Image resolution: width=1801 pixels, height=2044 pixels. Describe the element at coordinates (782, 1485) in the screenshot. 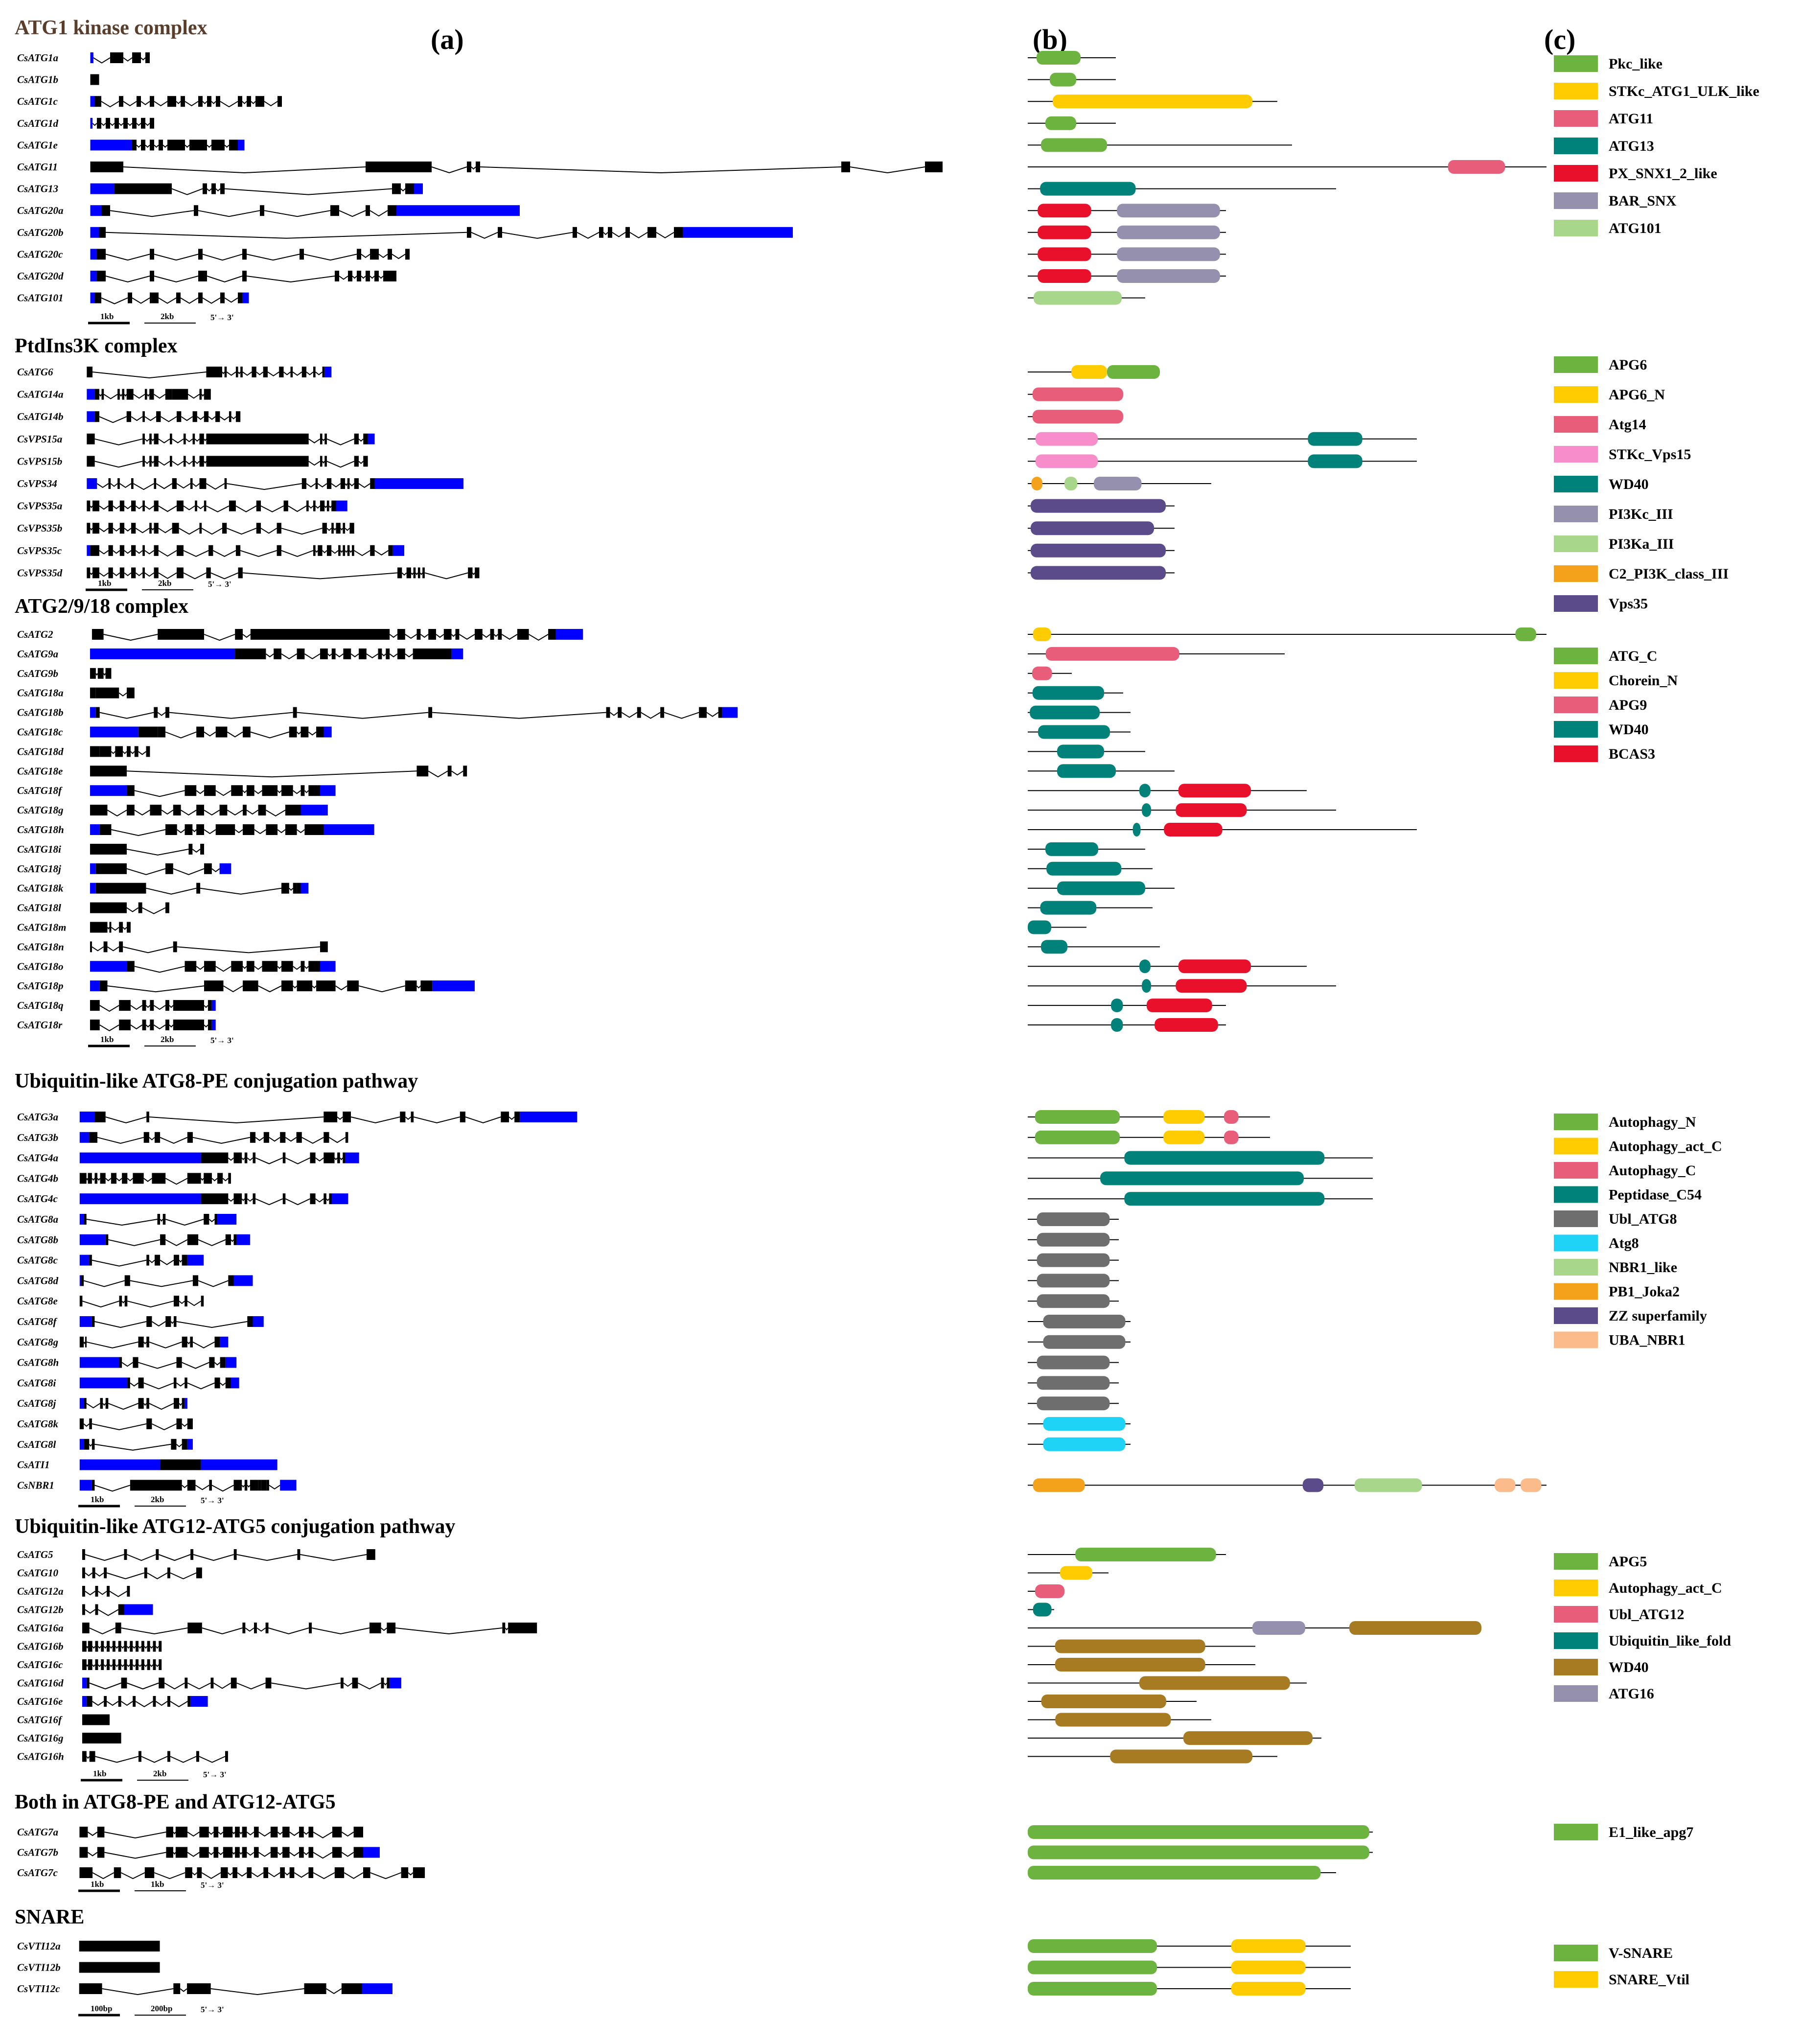

I see `gene-row: CsNBR1` at that location.